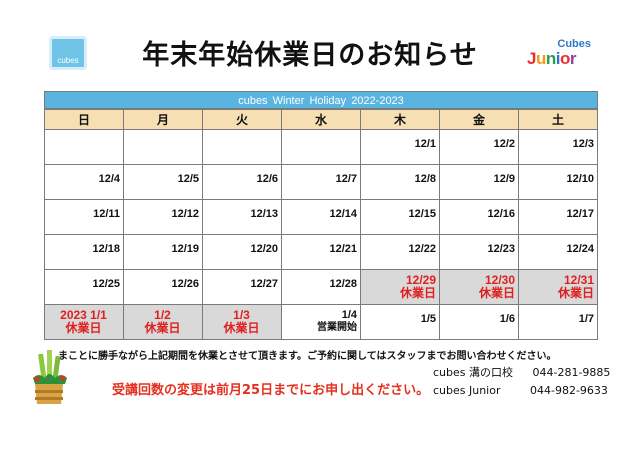 The image size is (640, 452). I want to click on calendar-day: 1/4 営業開始, so click(321, 322).